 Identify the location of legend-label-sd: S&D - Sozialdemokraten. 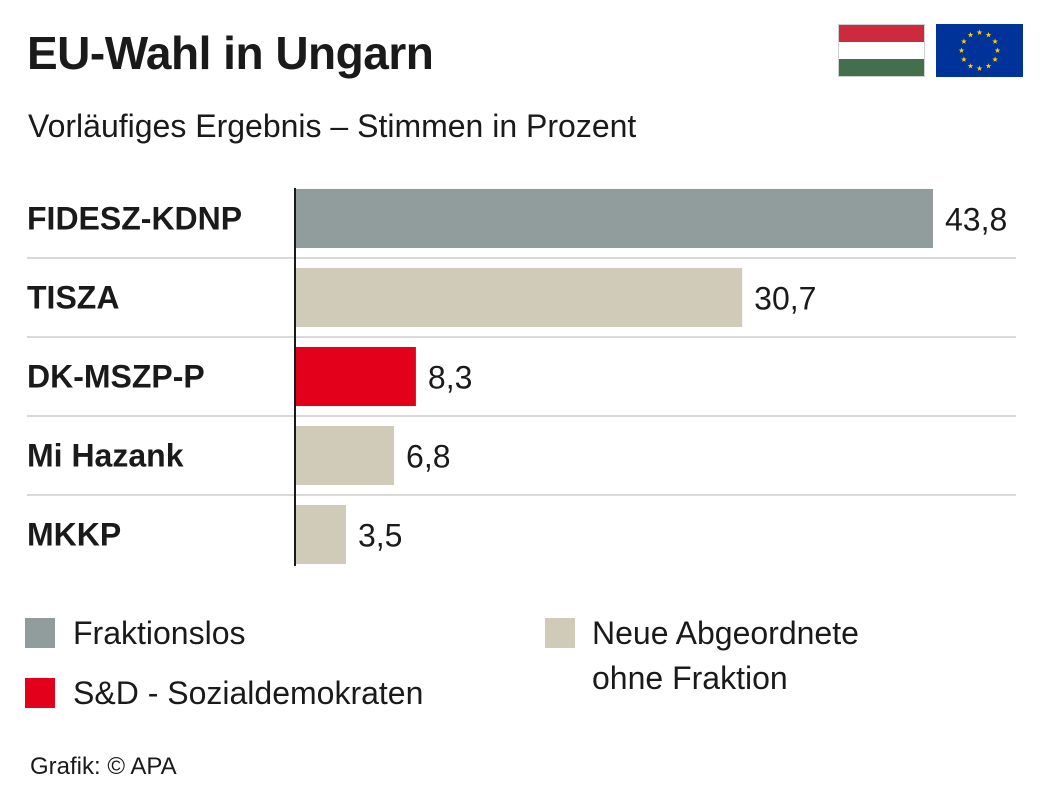
(248, 693).